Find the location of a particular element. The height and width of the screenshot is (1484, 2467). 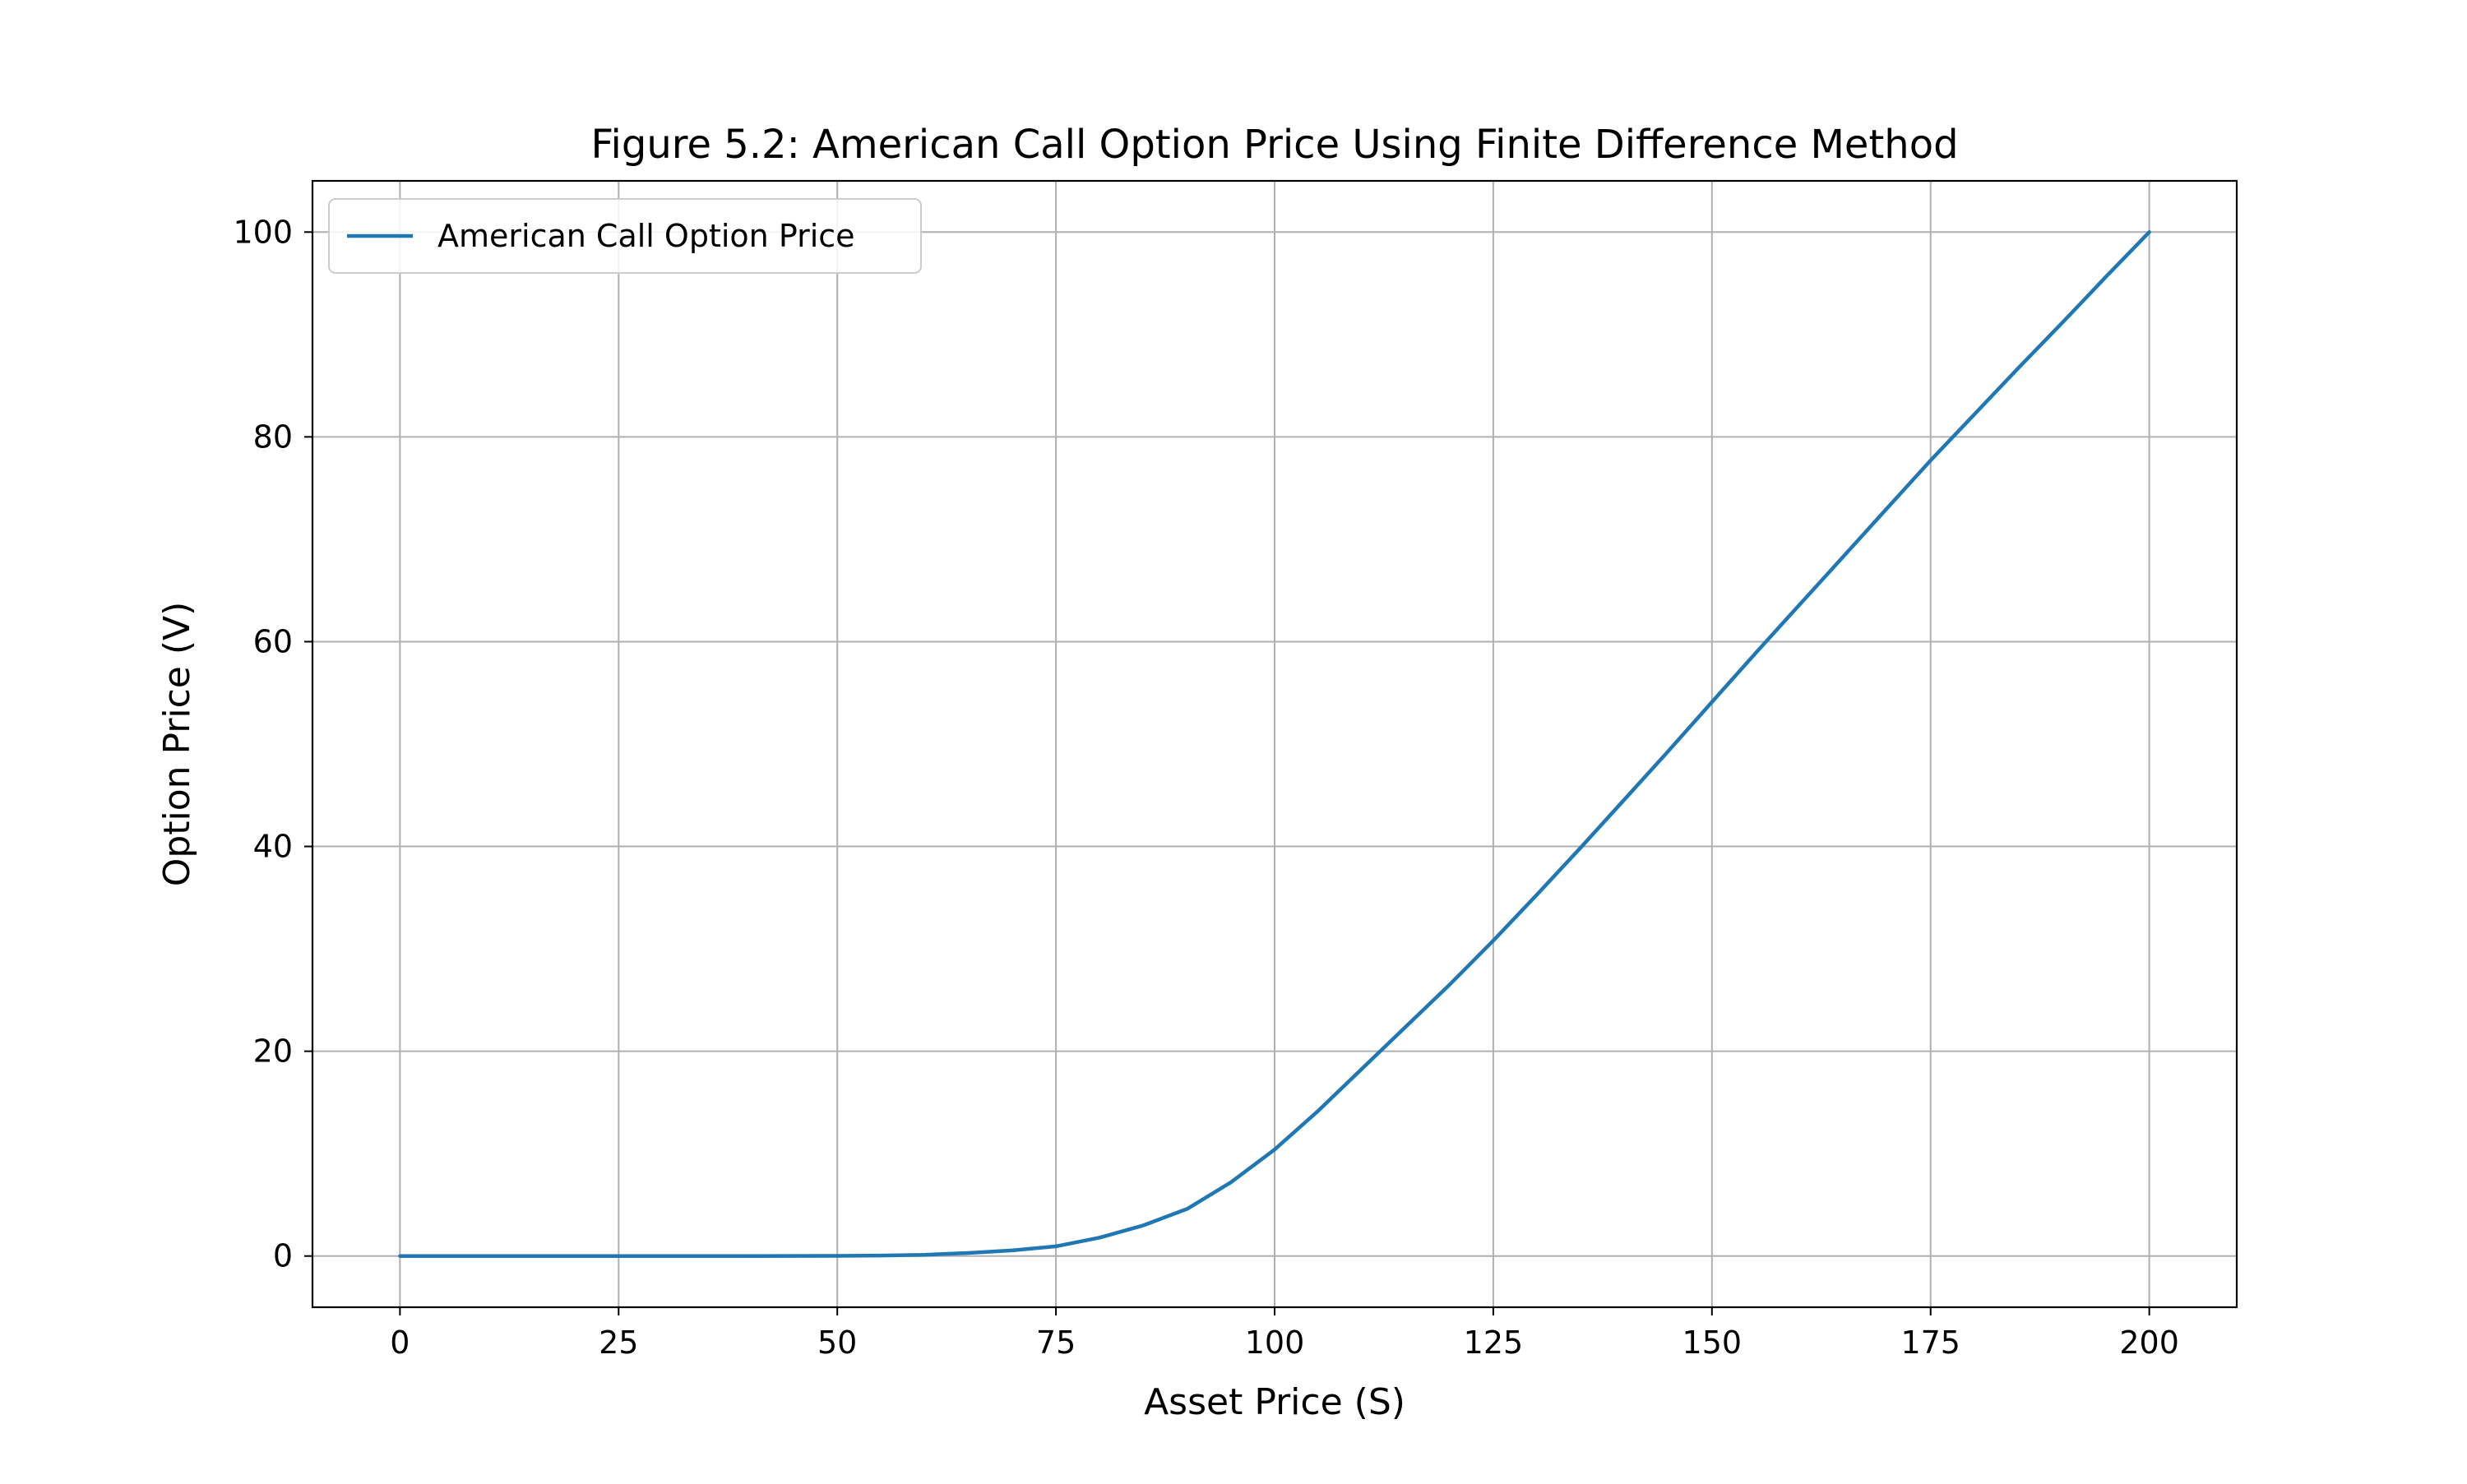

x-tick-label: 100 is located at coordinates (1275, 1343).